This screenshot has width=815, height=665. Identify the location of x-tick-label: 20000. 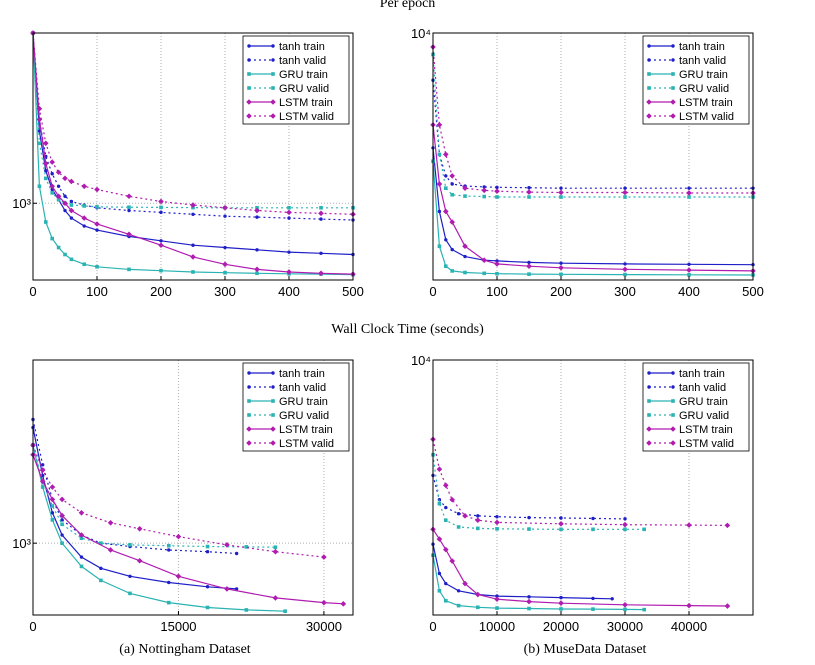
(561, 626).